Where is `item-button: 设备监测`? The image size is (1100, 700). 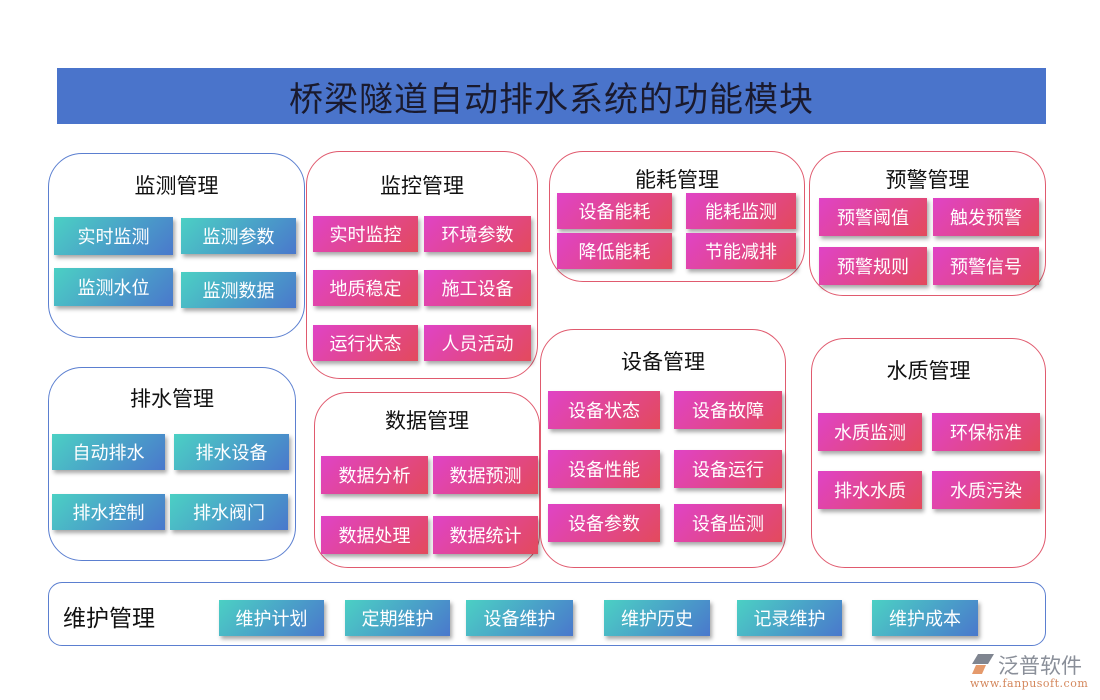
item-button: 设备监测 is located at coordinates (728, 523).